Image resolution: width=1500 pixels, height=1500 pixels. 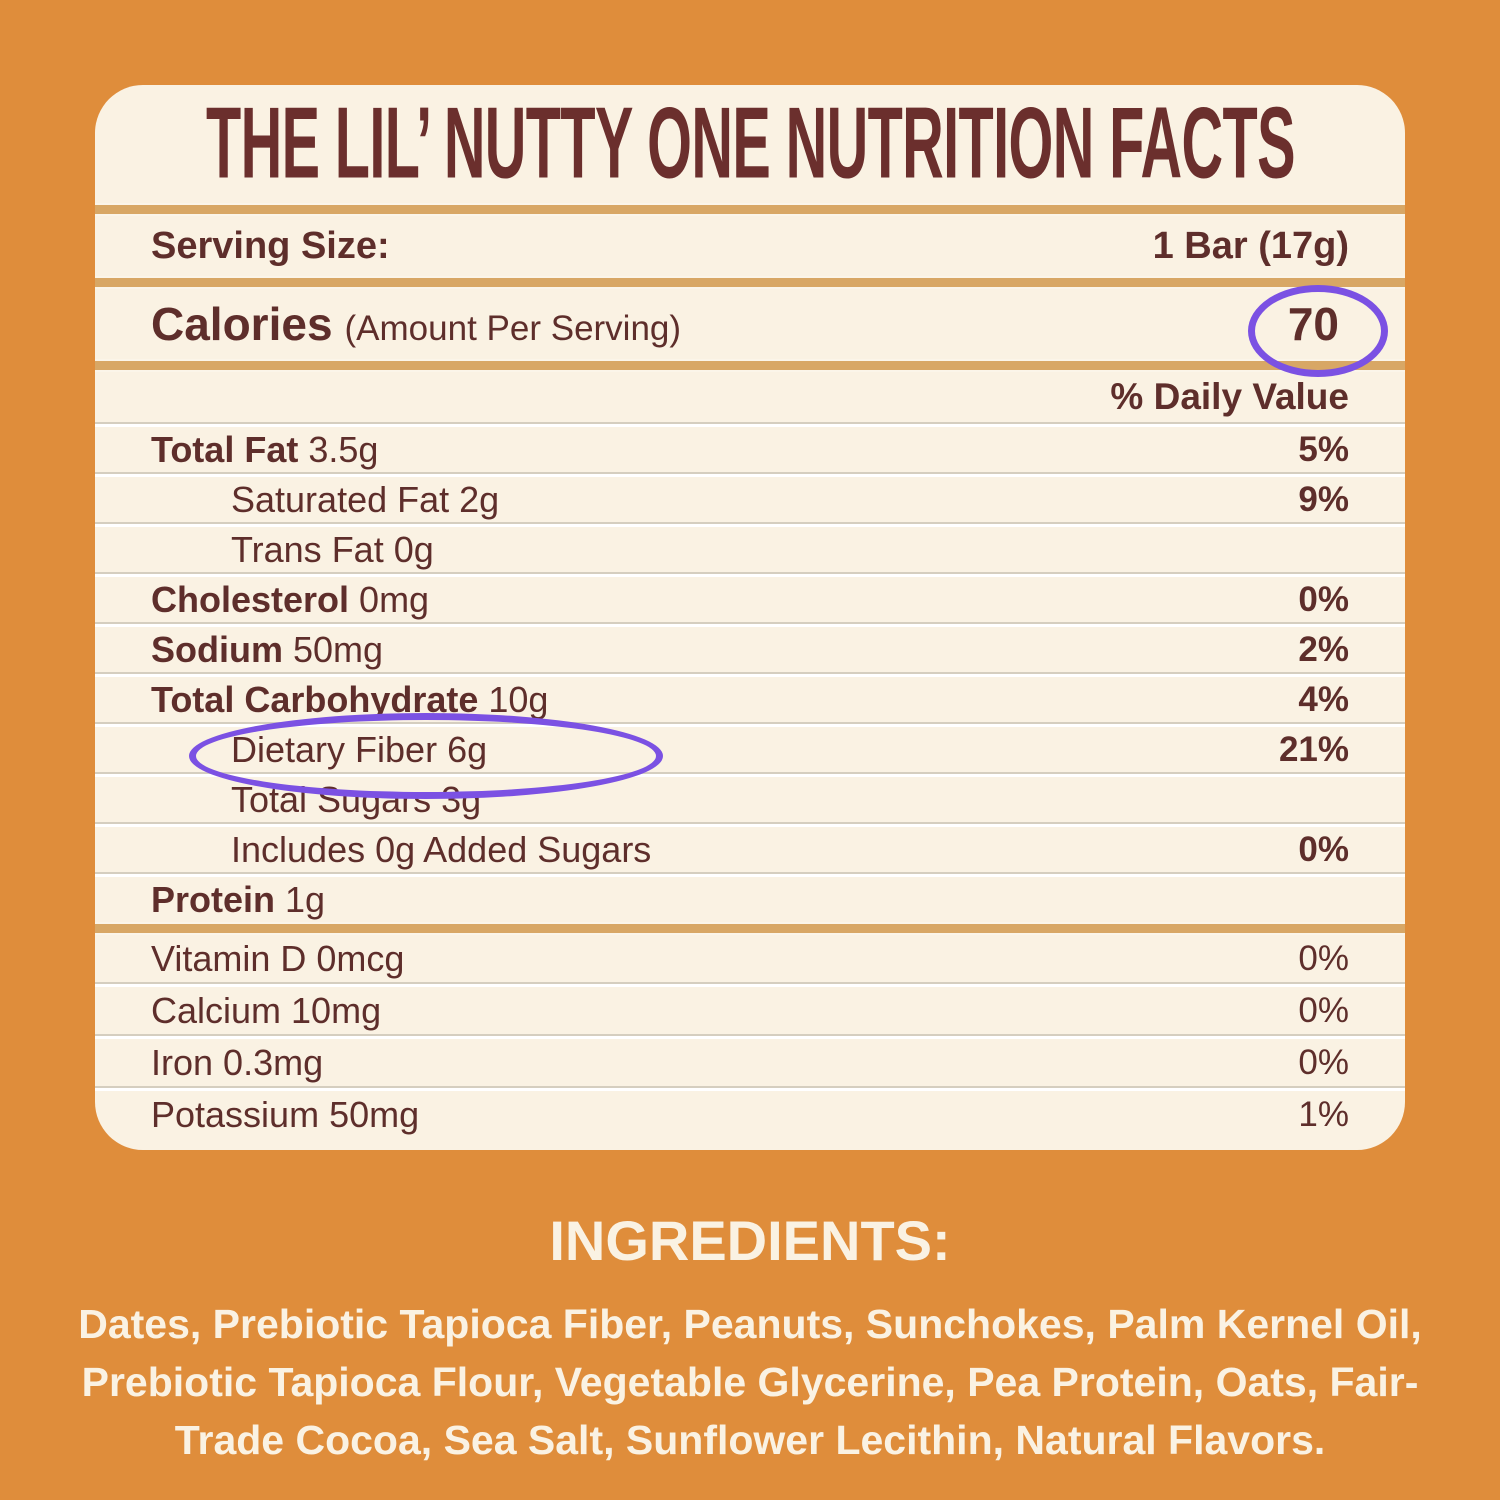 What do you see at coordinates (250, 599) in the screenshot?
I see `nutrient-name: Cholesterol` at bounding box center [250, 599].